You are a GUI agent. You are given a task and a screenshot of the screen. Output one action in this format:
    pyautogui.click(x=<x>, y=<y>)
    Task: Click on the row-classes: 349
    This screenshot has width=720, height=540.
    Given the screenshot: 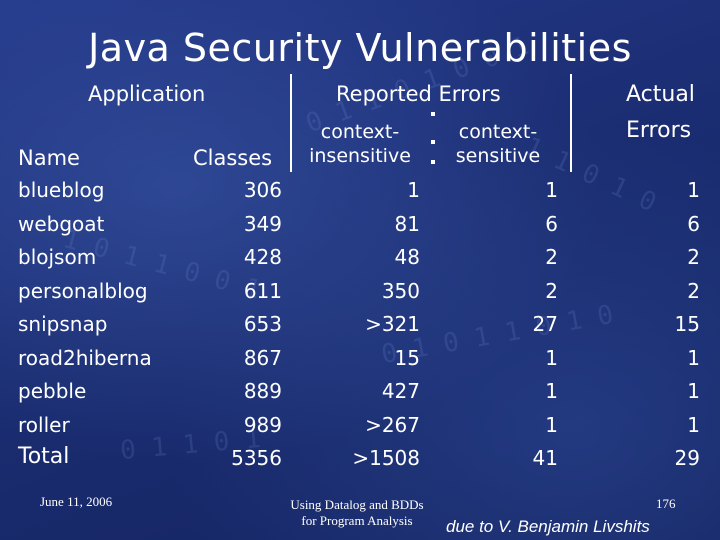 What is the action you would take?
    pyautogui.click(x=262, y=223)
    